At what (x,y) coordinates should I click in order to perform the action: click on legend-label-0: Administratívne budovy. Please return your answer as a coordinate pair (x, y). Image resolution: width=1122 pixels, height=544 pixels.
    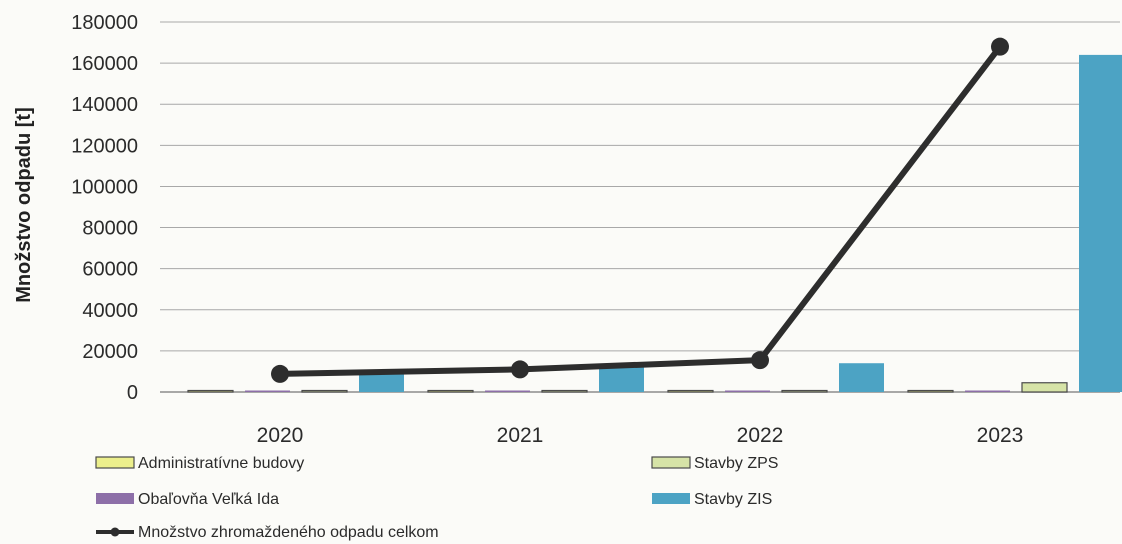
    Looking at the image, I should click on (221, 463).